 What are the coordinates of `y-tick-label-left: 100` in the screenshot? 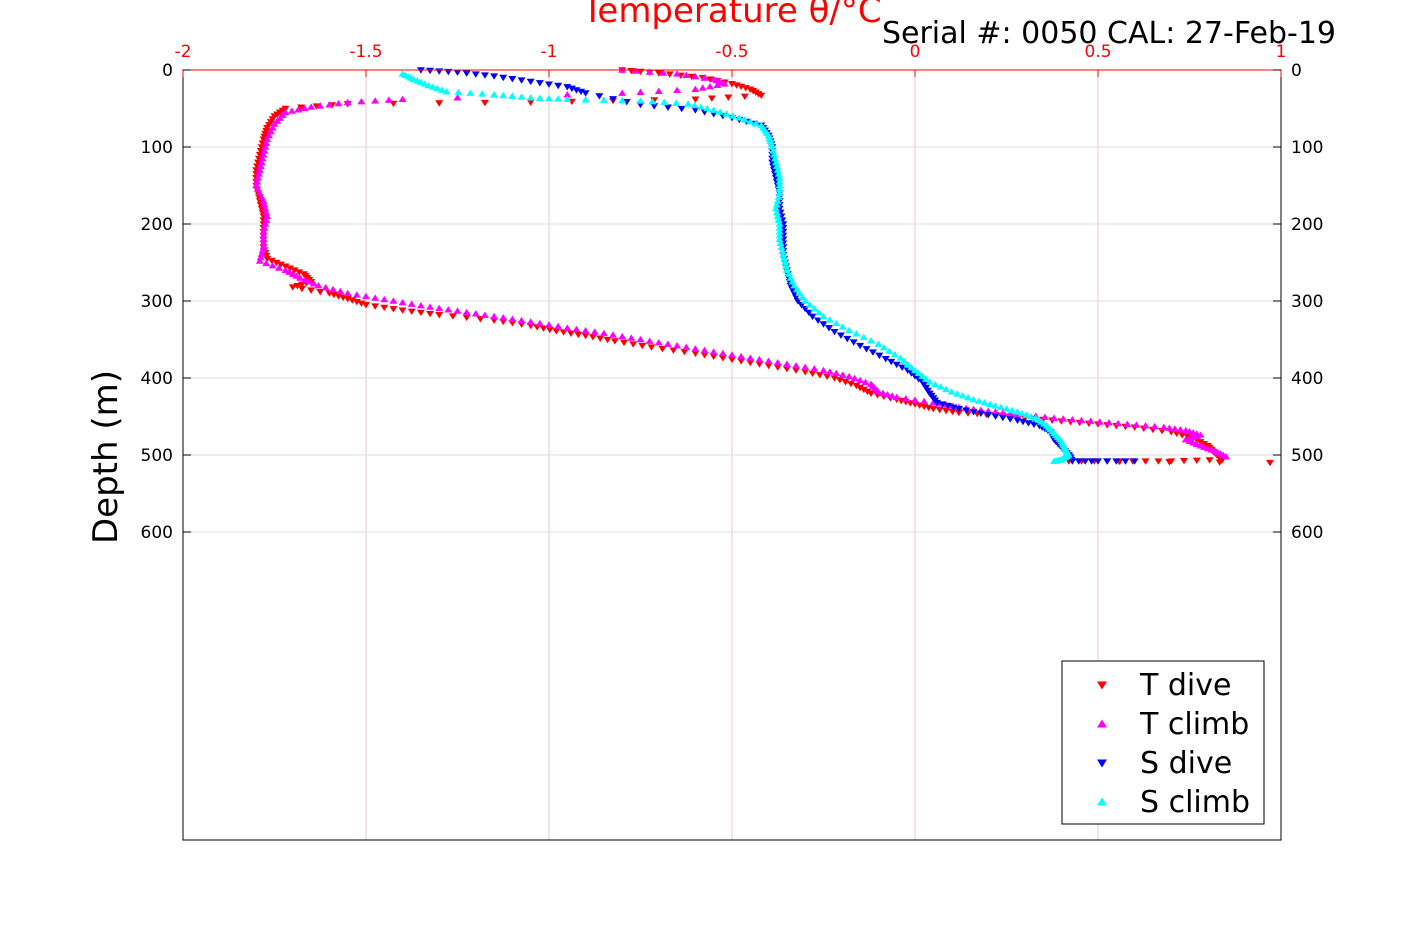 It's located at (157, 148).